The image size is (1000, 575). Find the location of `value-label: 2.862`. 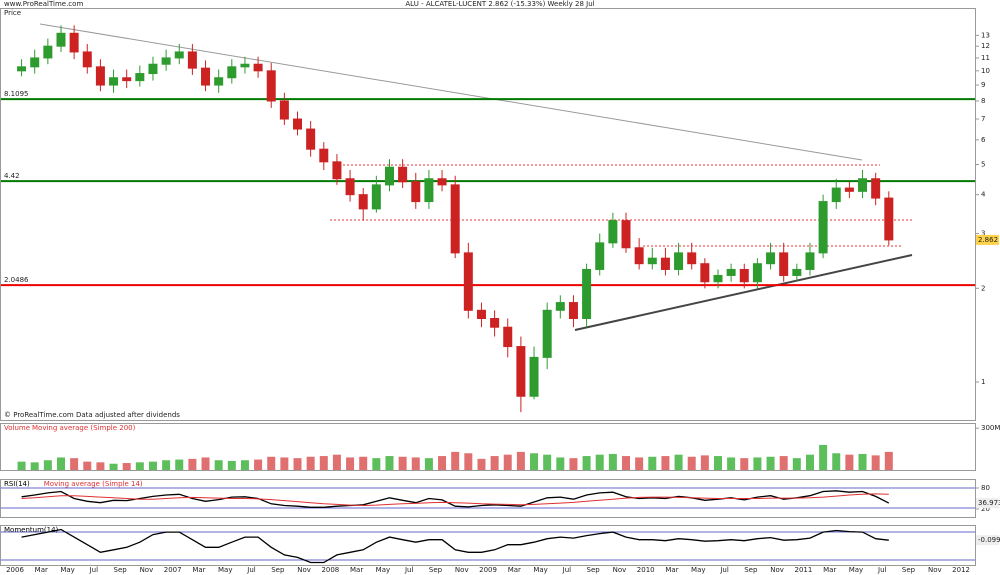

value-label: 2.862 is located at coordinates (988, 240).